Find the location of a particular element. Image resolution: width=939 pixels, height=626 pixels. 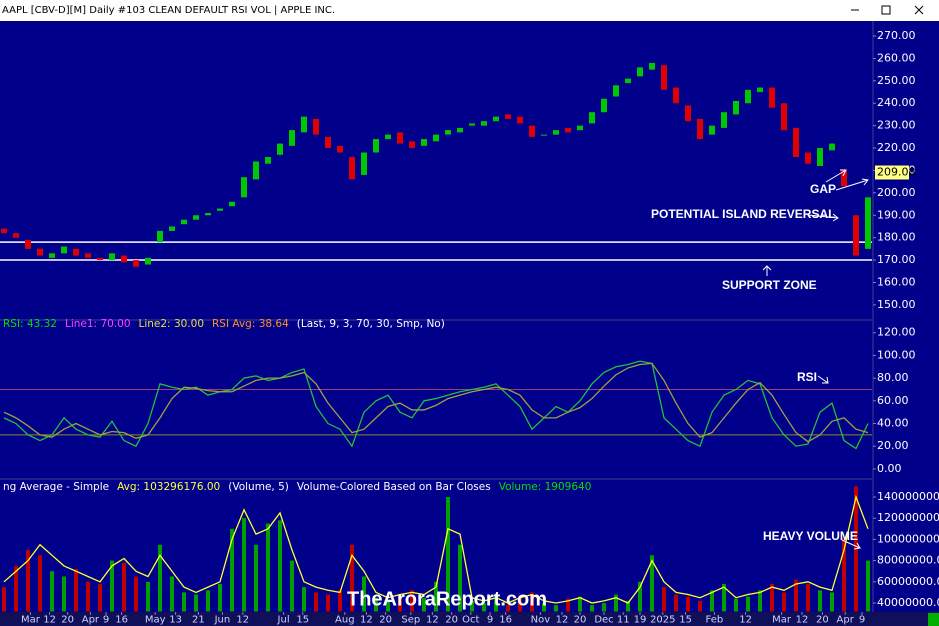

x-tick-label: Feb is located at coordinates (715, 620).